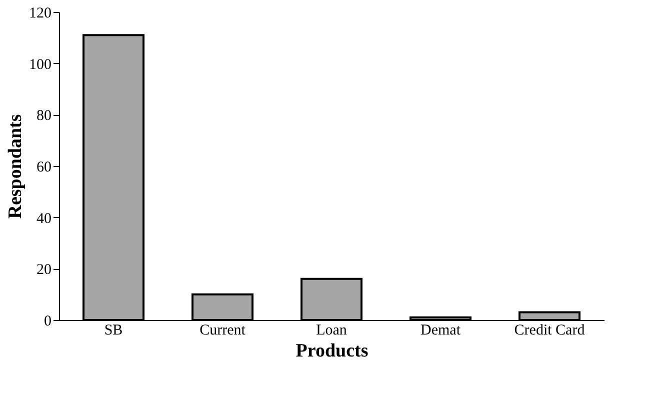  I want to click on y-tick-label: 0, so click(48, 322).